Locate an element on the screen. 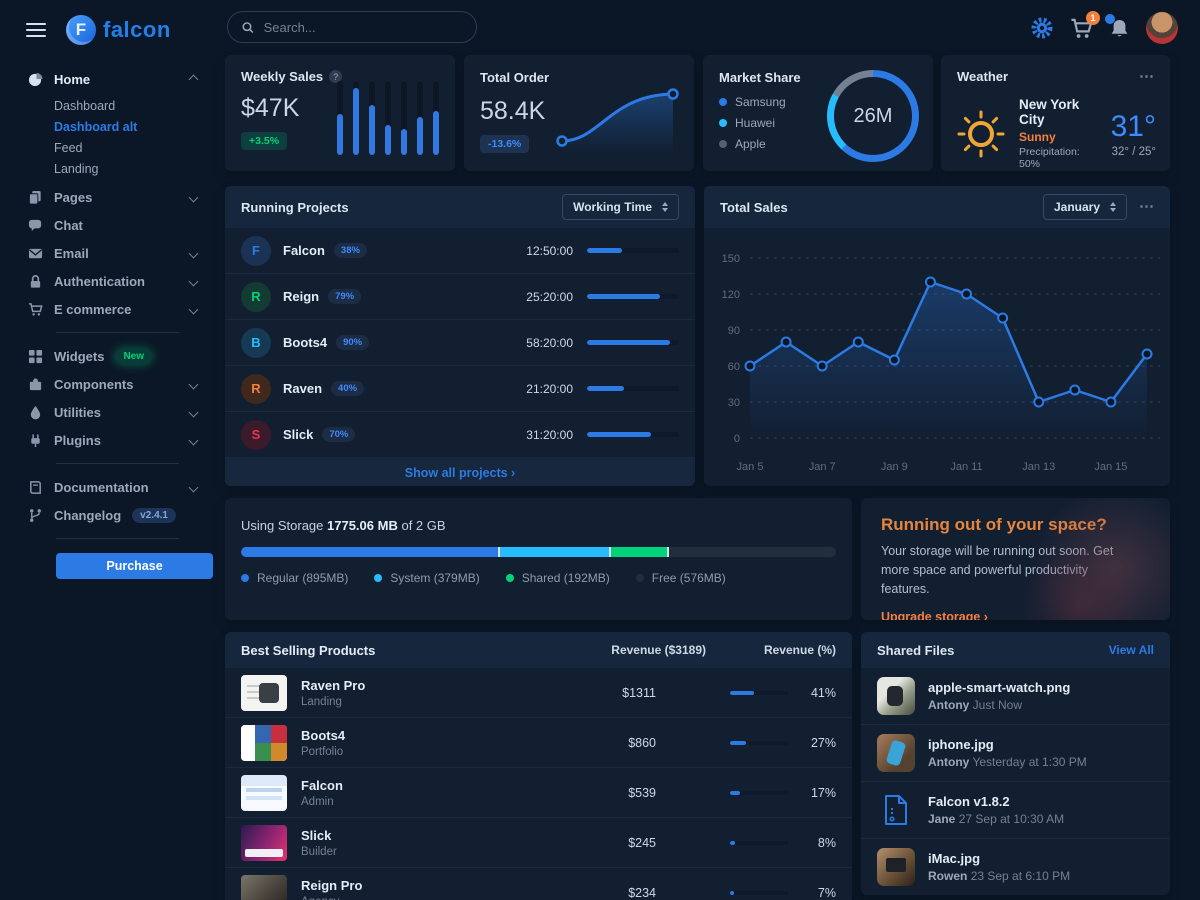 The width and height of the screenshot is (1200, 900). sidebar-item-changelog: Changelog v2.4.1 is located at coordinates (112, 515).